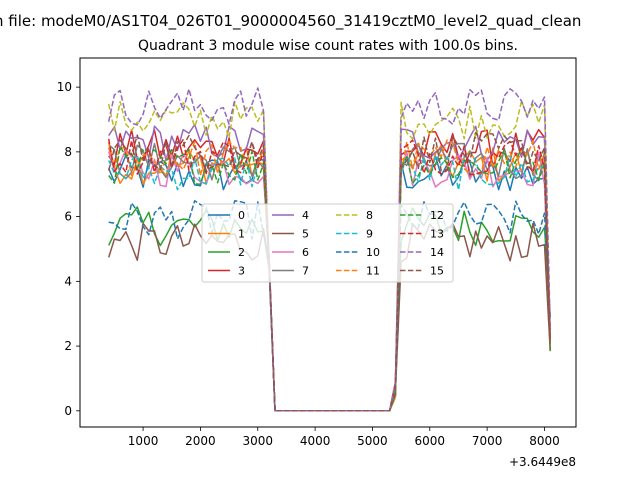  What do you see at coordinates (369, 234) in the screenshot?
I see `legend-label-9: 9` at bounding box center [369, 234].